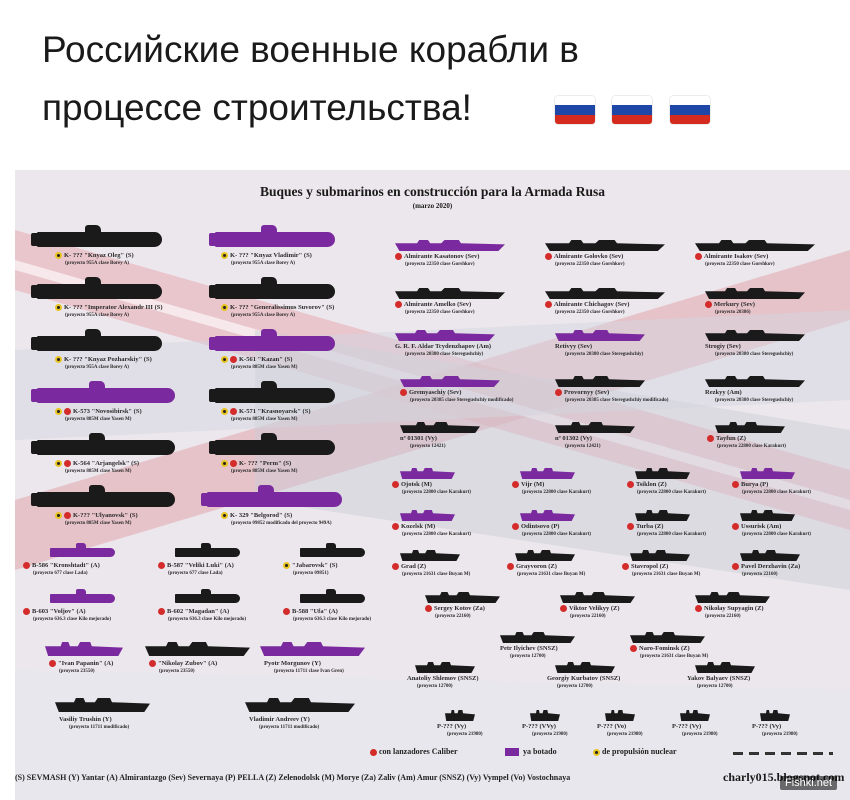 The width and height of the screenshot is (850, 800). I want to click on ship-project: (proyecto 21631 clase Buyan M), so click(551, 574).